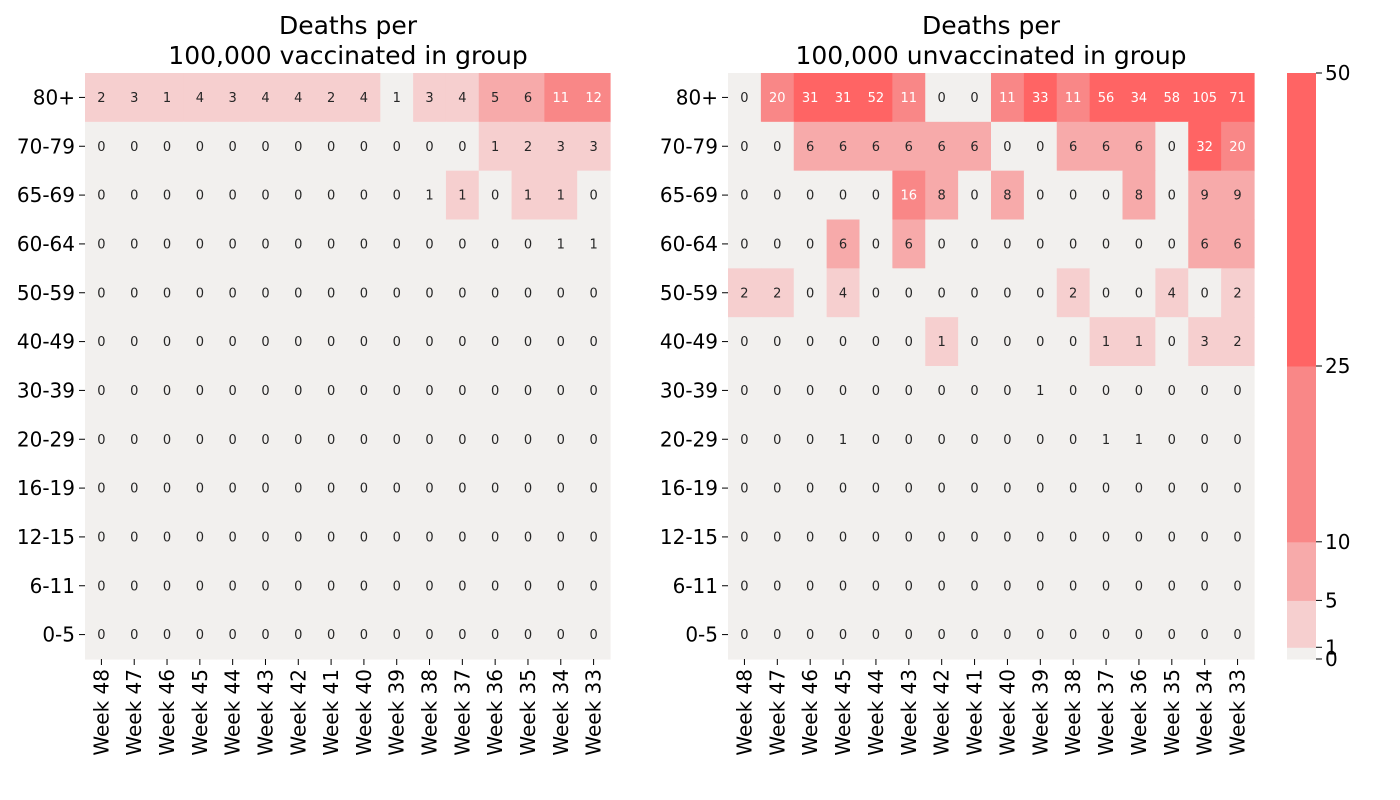 This screenshot has height=800, width=1400. What do you see at coordinates (1237, 293) in the screenshot?
I see `unvaccinated-cell-label: 2` at bounding box center [1237, 293].